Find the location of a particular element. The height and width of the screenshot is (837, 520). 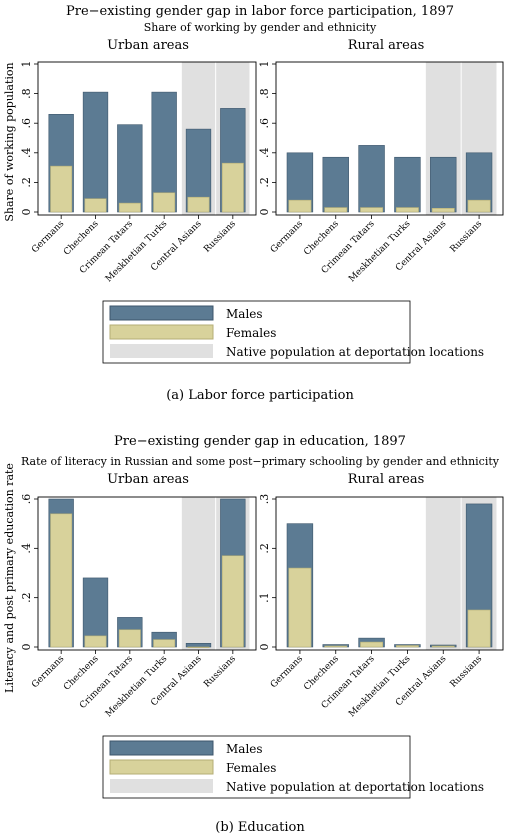

figure-b-rural-title: Rural areas is located at coordinates (386, 479).